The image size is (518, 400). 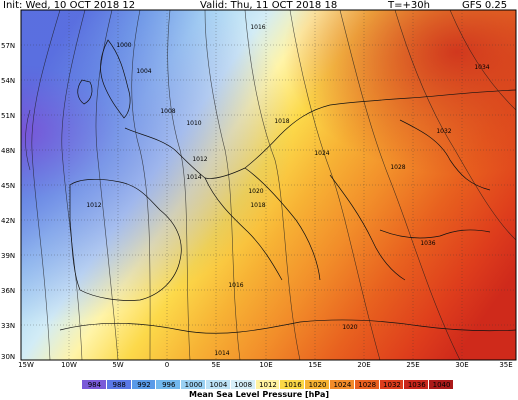 What do you see at coordinates (8, 186) in the screenshot?
I see `lat-label: 45N` at bounding box center [8, 186].